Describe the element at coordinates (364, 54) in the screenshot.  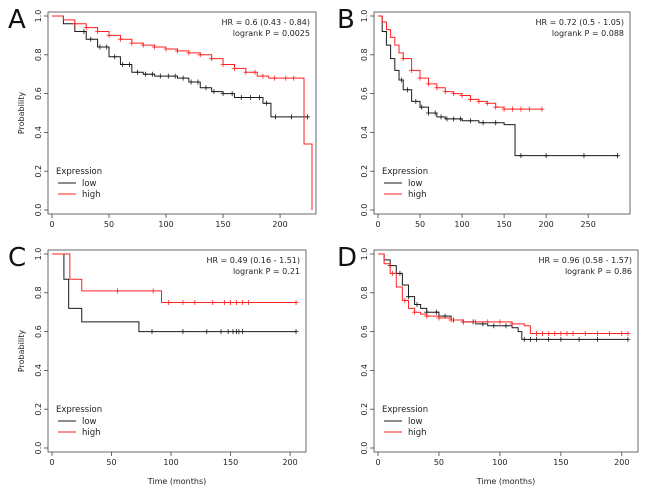
I see `y-tick-label: 0.8` at that location.